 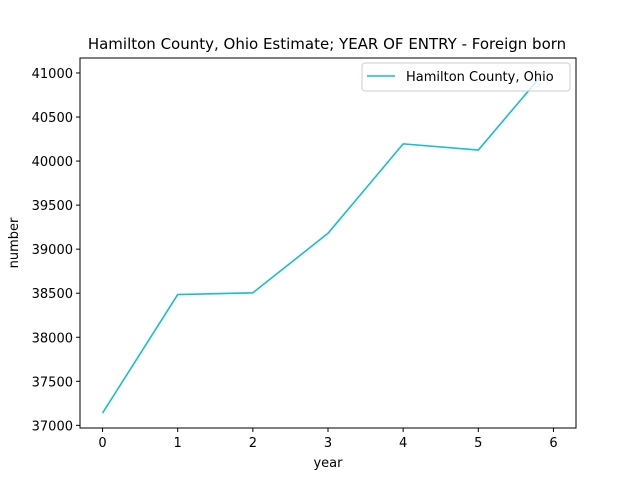 I want to click on x-tick-label: 4, so click(x=403, y=443).